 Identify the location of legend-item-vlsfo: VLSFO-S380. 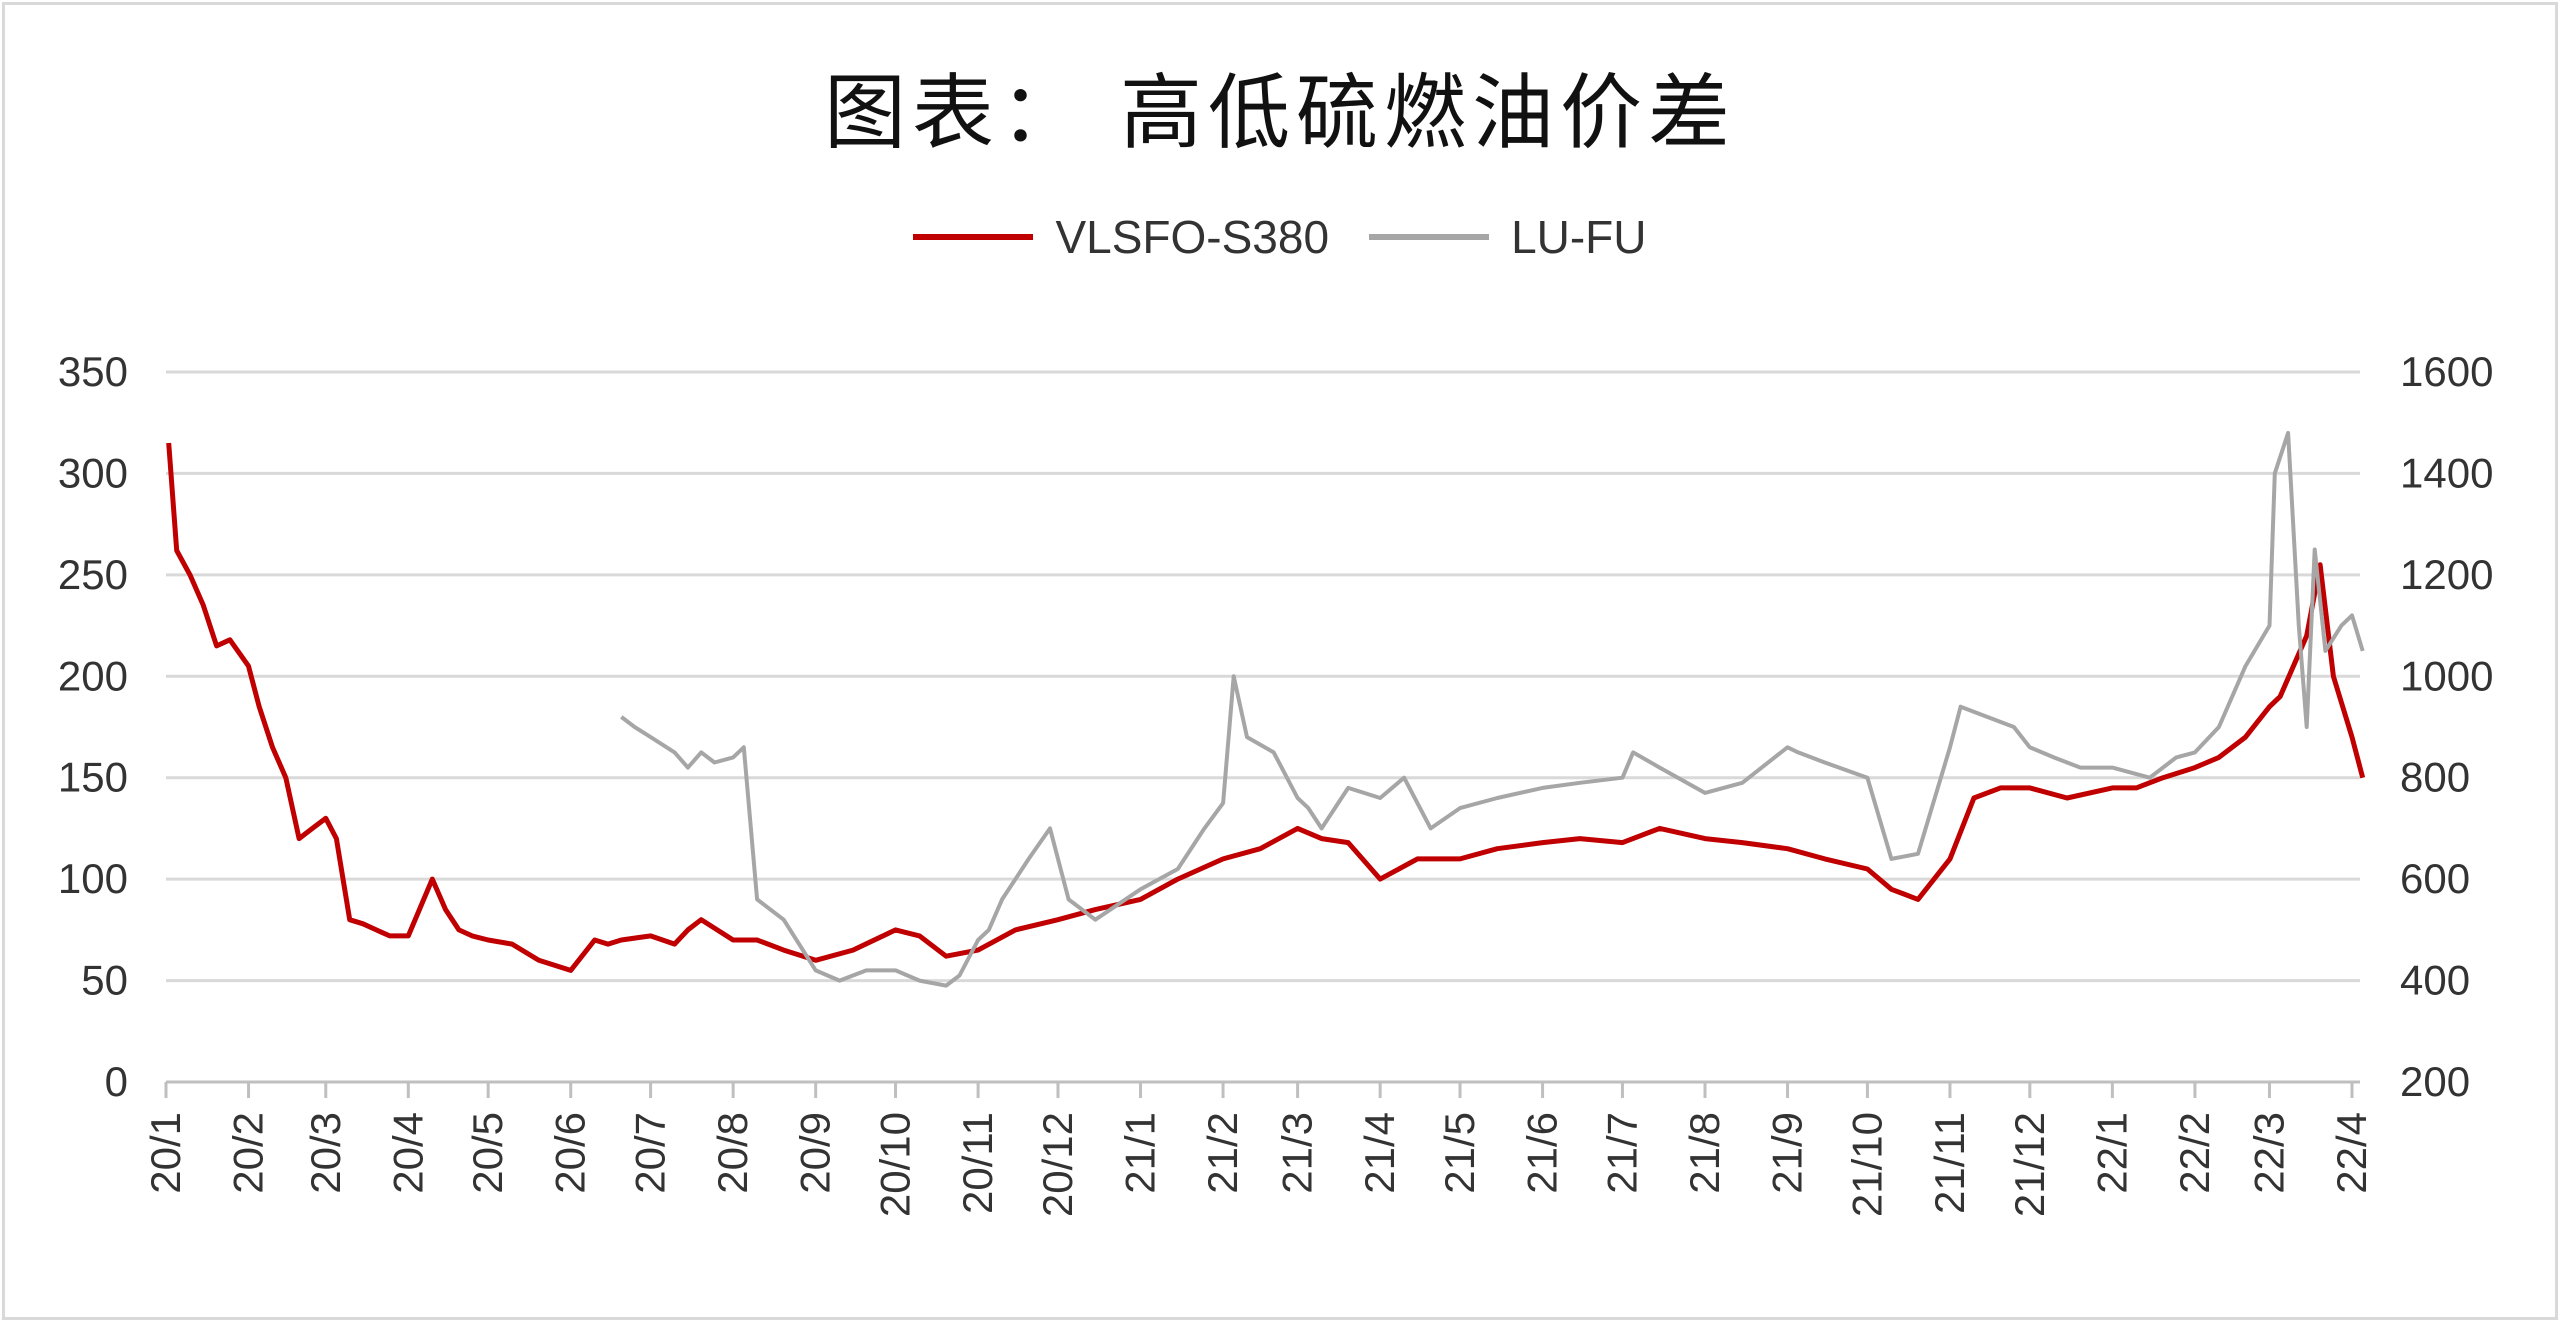
(1121, 237).